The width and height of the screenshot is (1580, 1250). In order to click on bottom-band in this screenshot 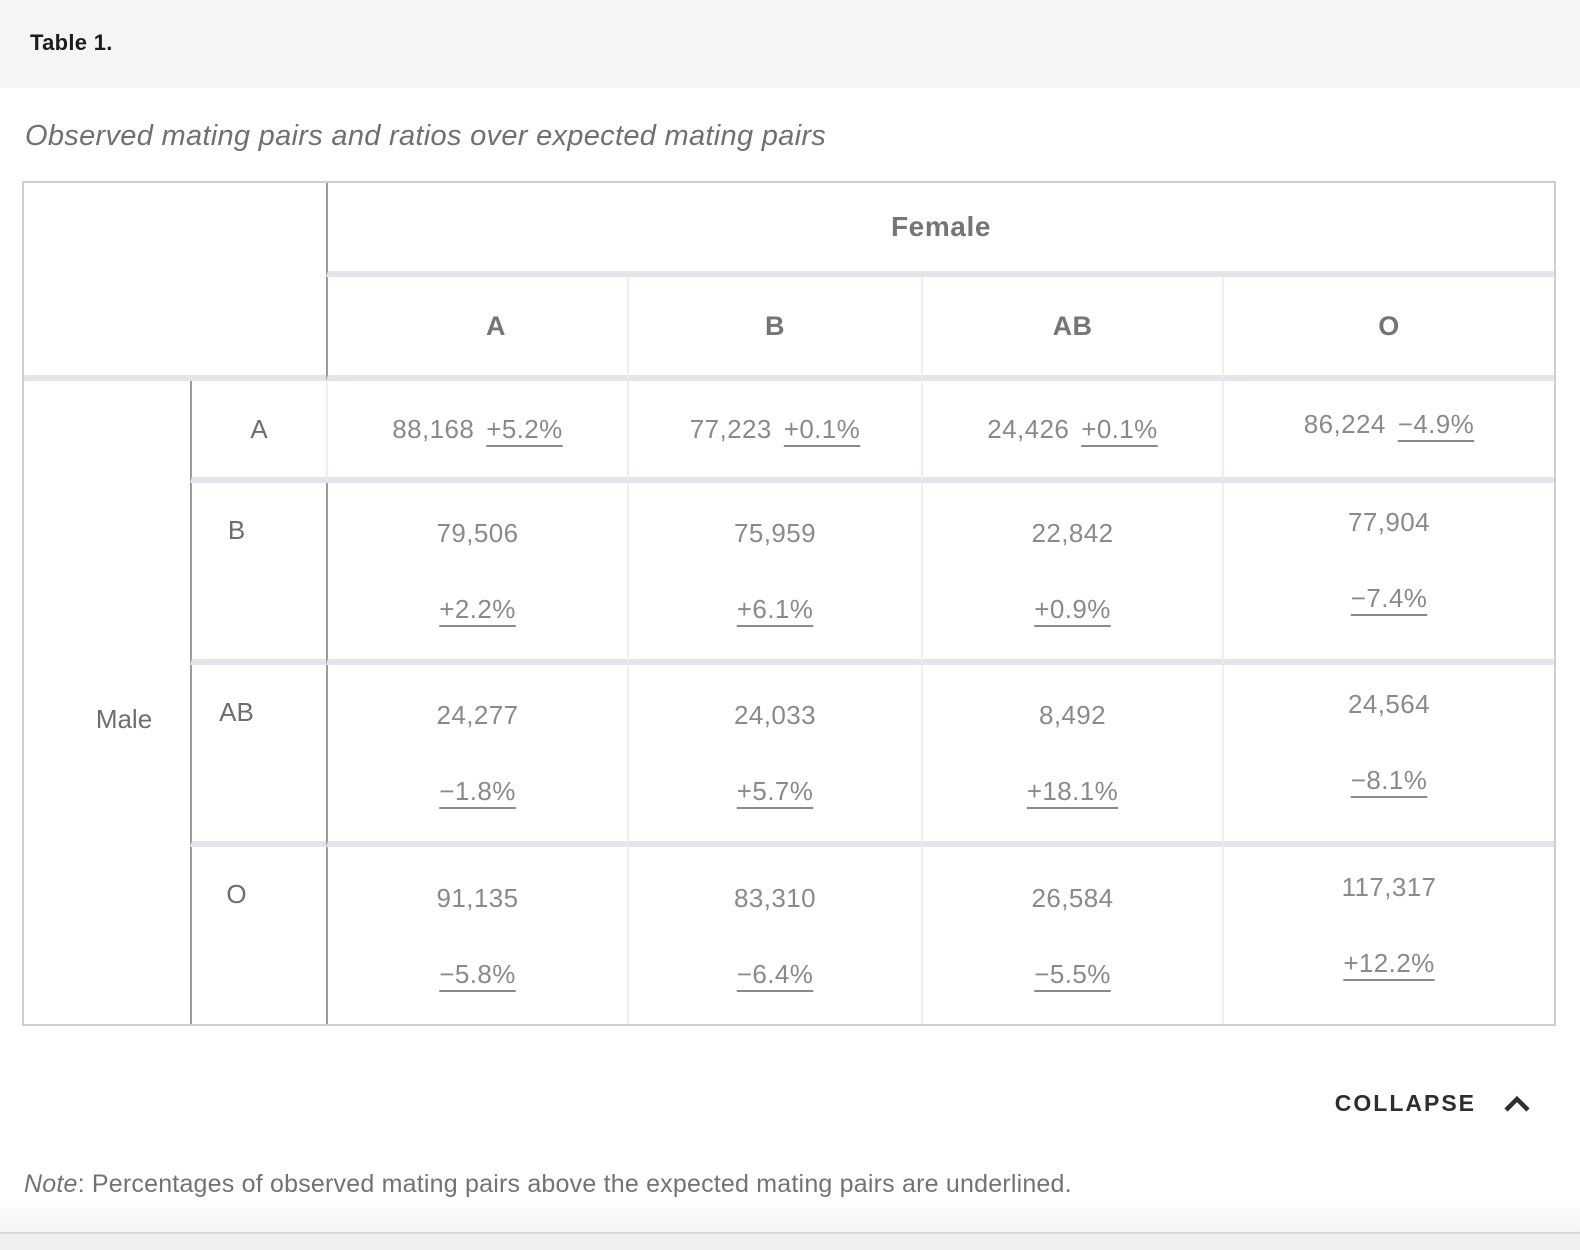, I will do `click(790, 1242)`.